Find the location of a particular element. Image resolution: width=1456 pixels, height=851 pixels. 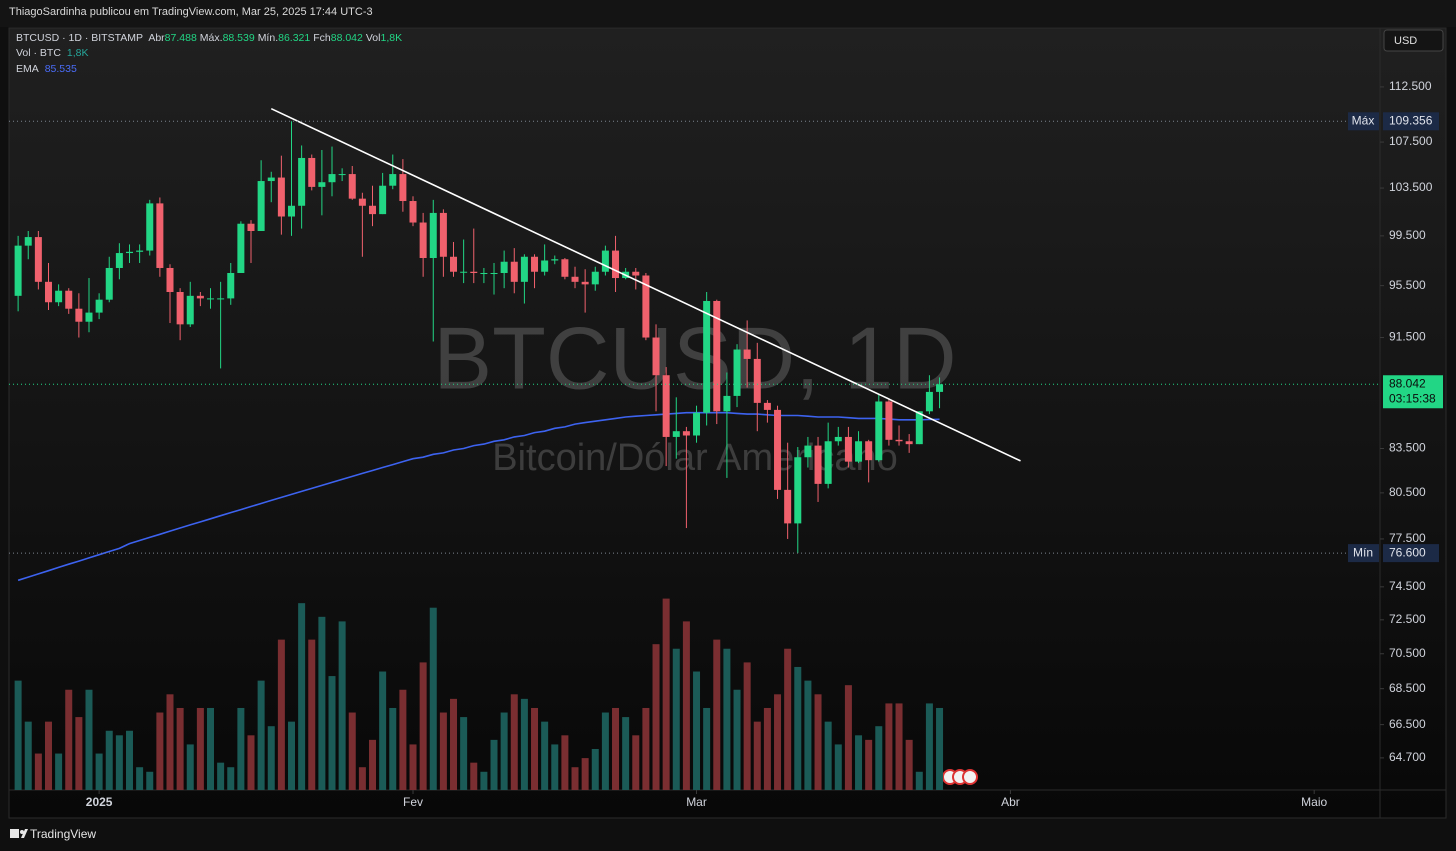

marker-name: Máx is located at coordinates (1363, 120).